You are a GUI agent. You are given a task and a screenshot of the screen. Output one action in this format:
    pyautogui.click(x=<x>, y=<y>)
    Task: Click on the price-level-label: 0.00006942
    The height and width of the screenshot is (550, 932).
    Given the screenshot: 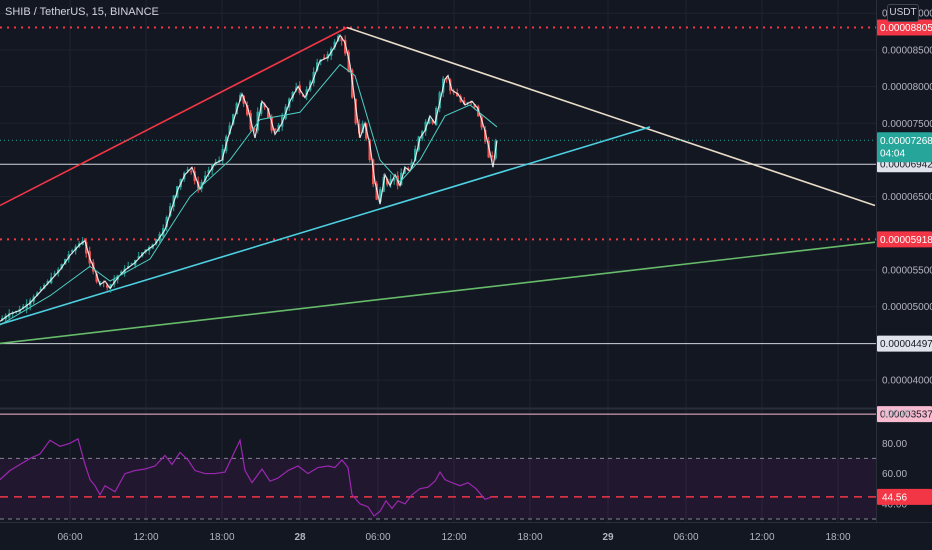 What is the action you would take?
    pyautogui.click(x=906, y=165)
    